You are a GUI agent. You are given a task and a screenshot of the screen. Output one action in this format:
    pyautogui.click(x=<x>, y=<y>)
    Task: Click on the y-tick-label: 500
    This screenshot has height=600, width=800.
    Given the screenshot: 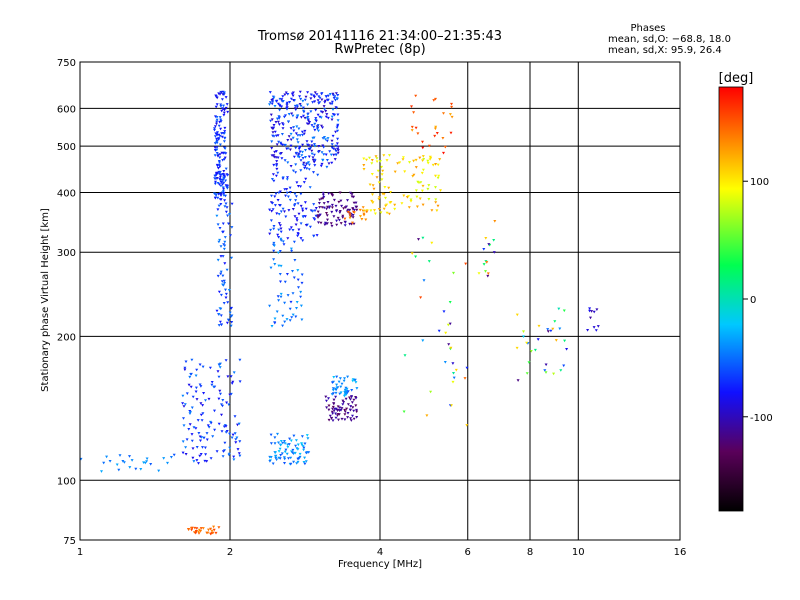 What is the action you would take?
    pyautogui.click(x=66, y=147)
    